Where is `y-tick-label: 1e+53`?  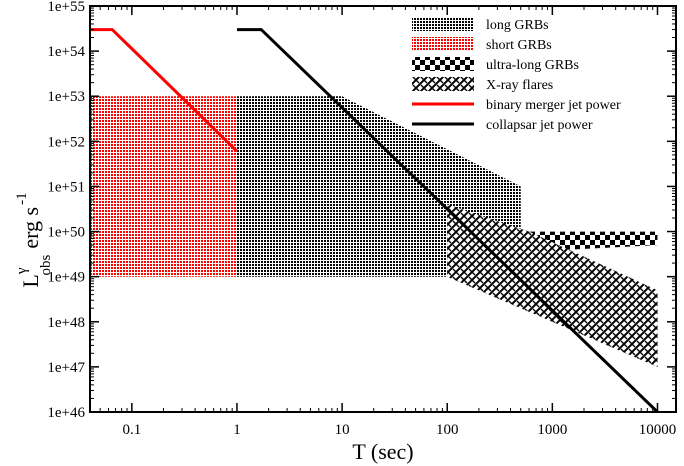
y-tick-label: 1e+53 is located at coordinates (66, 97).